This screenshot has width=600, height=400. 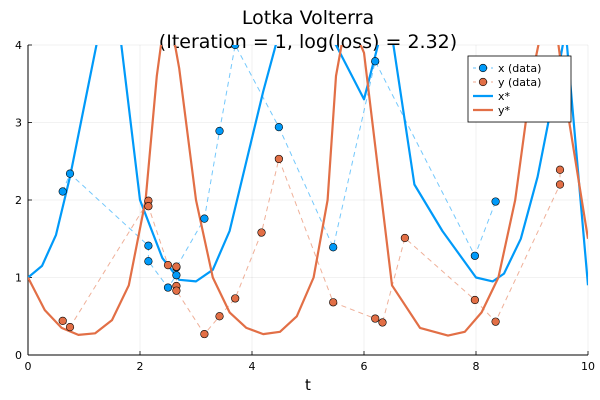 I want to click on legend-label: x (data), so click(x=519, y=68).